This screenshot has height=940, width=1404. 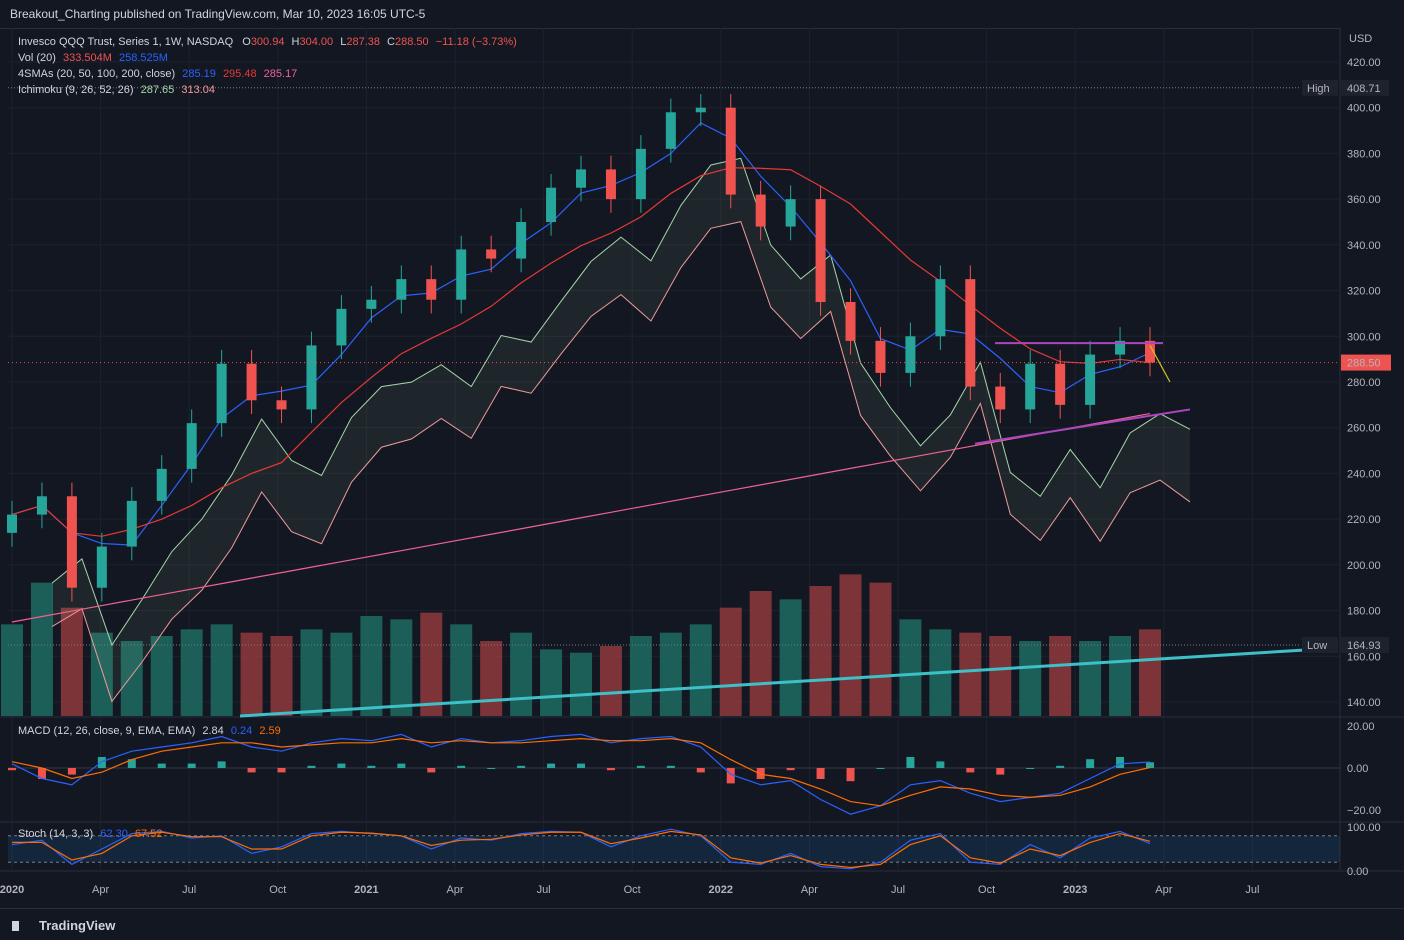 I want to click on legend-ichi-label: Ichimoku (9, 26, 52, 26), so click(x=76, y=90).